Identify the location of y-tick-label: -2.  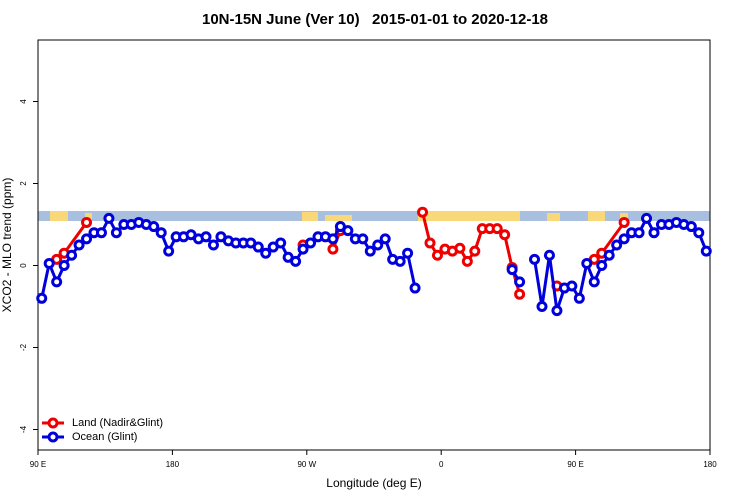
(23, 347).